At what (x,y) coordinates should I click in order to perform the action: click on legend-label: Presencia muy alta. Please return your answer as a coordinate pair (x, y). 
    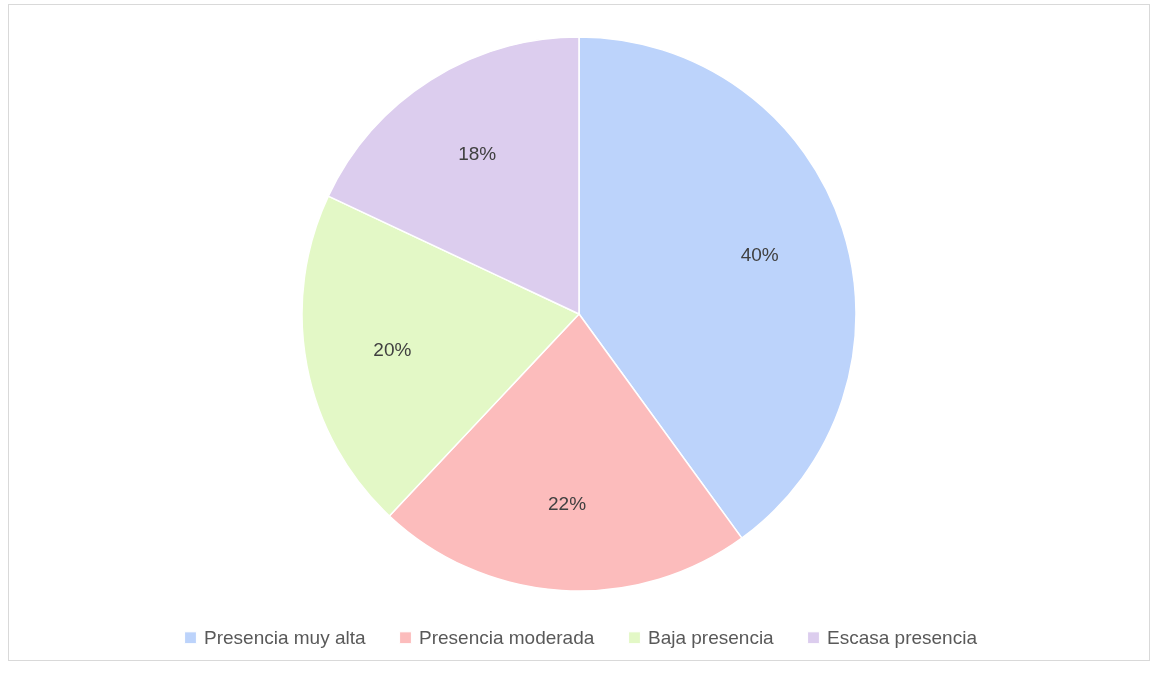
    Looking at the image, I should click on (285, 637).